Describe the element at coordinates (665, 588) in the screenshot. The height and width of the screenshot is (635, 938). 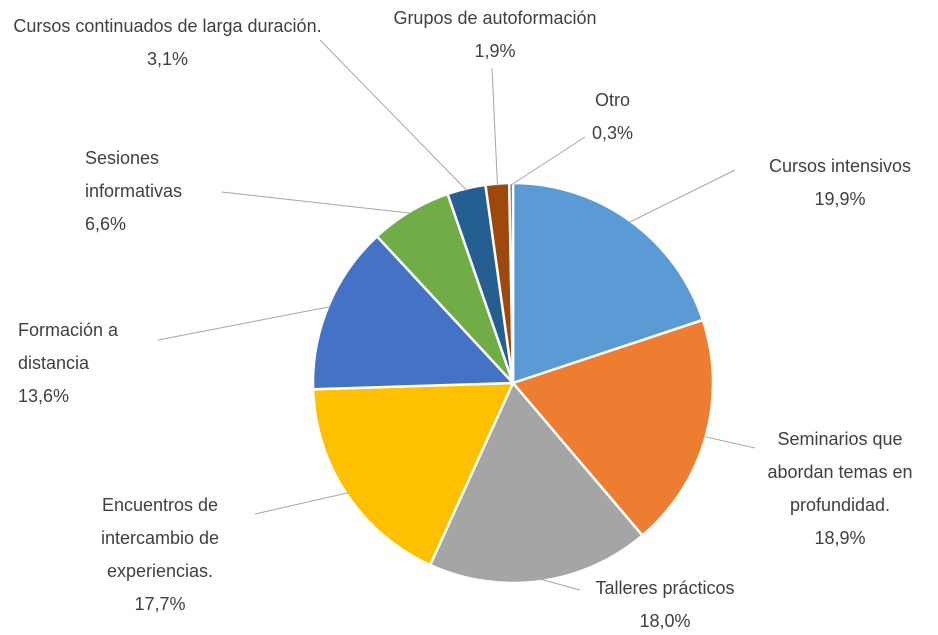
I see `category-label: Talleres prácticos` at that location.